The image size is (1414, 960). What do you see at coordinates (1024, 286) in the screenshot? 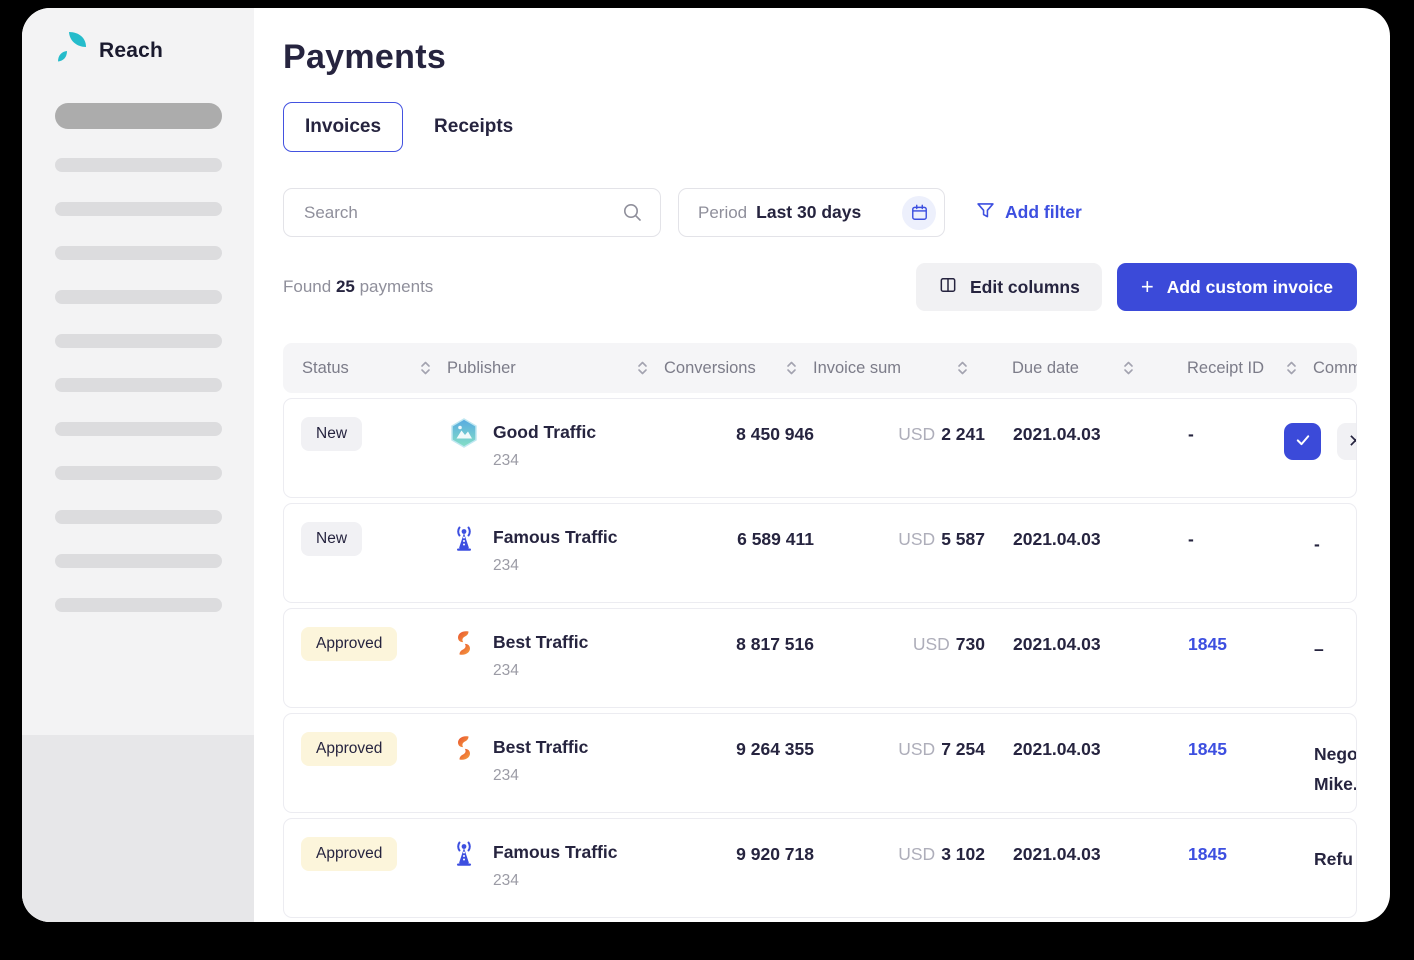
I see `edit-columns-label: Edit columns` at bounding box center [1024, 286].